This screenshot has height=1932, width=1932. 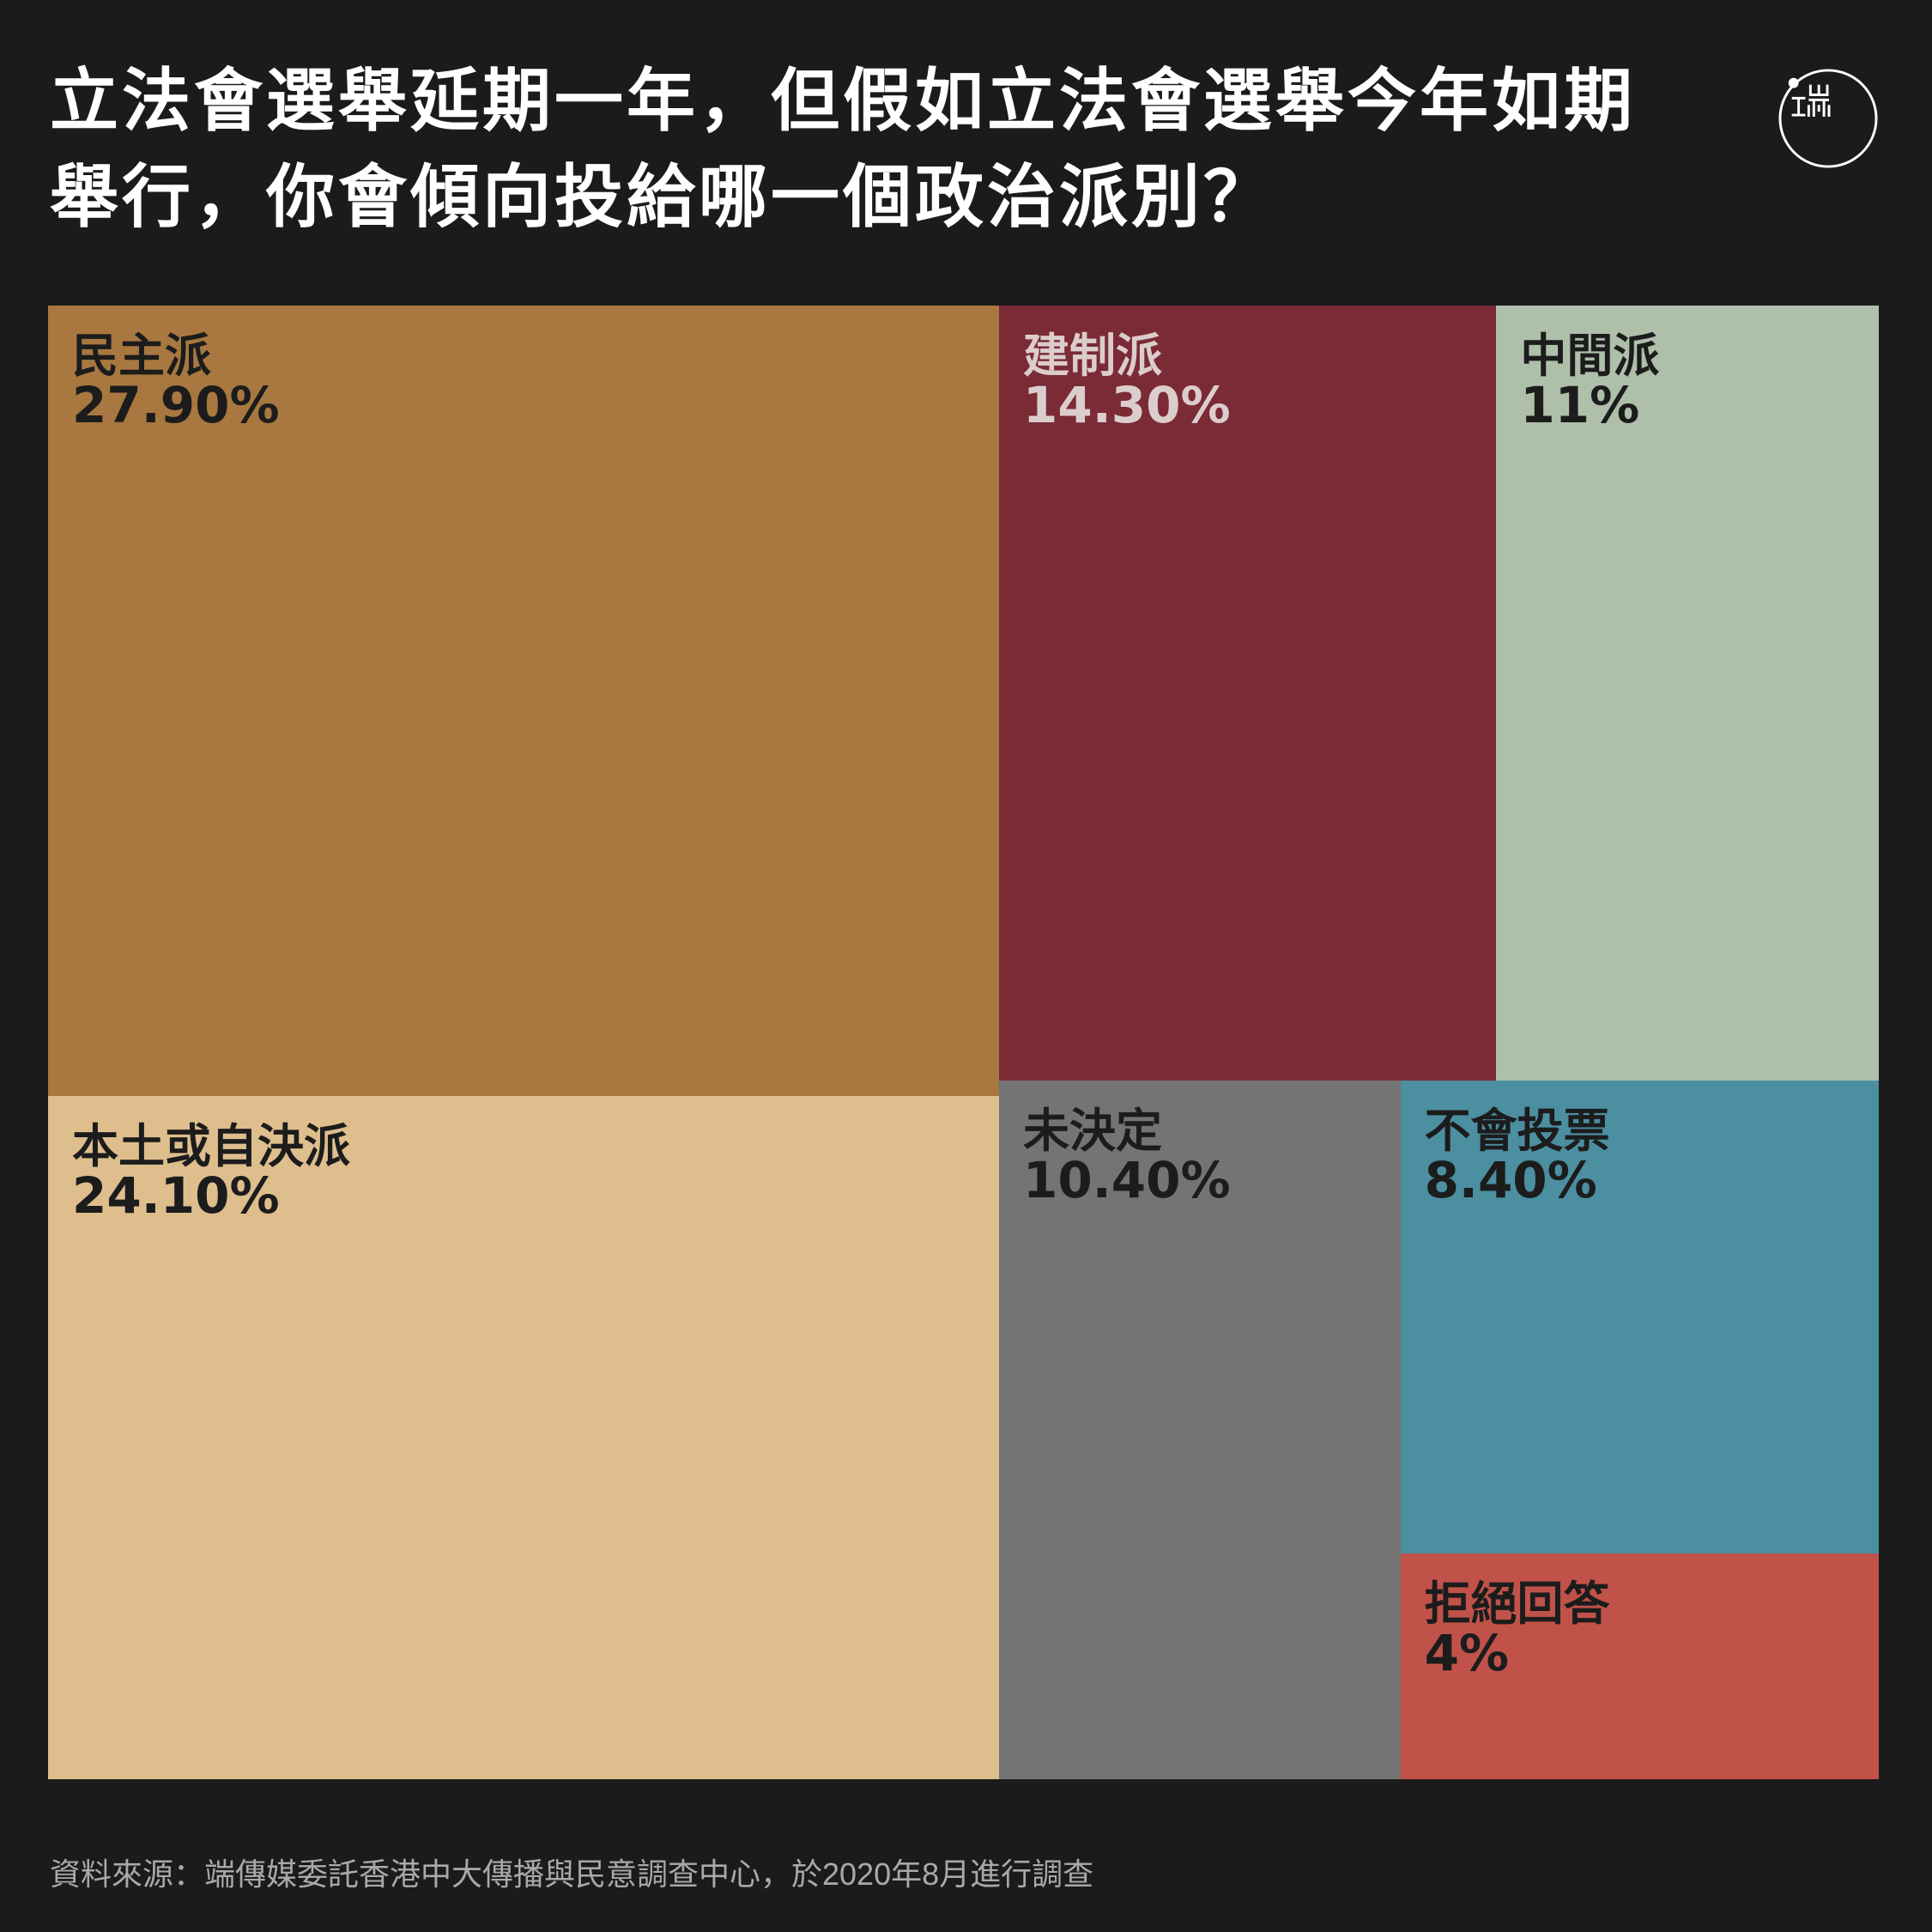 What do you see at coordinates (1127, 1181) in the screenshot?
I see `cell-value-label: 10.40%` at bounding box center [1127, 1181].